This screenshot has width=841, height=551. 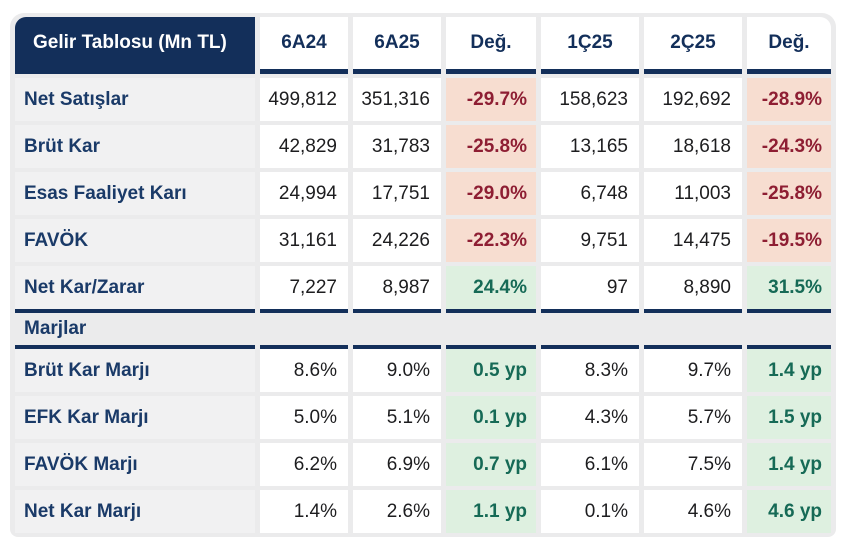 What do you see at coordinates (397, 368) in the screenshot?
I see `value-cell: 9.0%` at bounding box center [397, 368].